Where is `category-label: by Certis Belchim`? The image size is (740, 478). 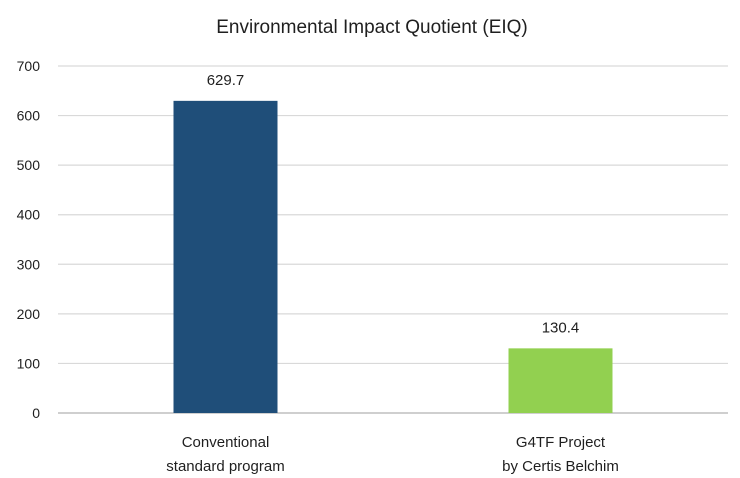 category-label: by Certis Belchim is located at coordinates (560, 466).